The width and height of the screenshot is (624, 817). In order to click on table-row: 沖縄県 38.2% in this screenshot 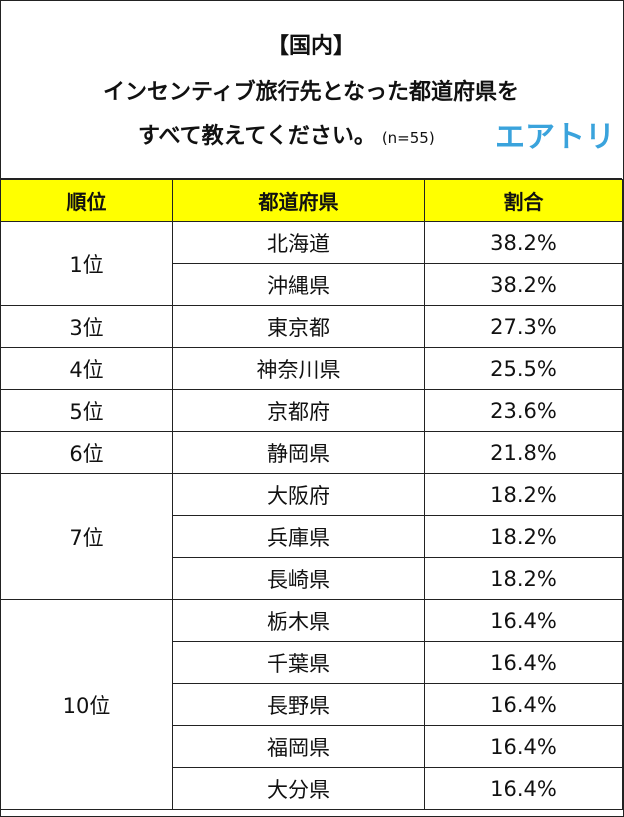, I will do `click(312, 284)`.